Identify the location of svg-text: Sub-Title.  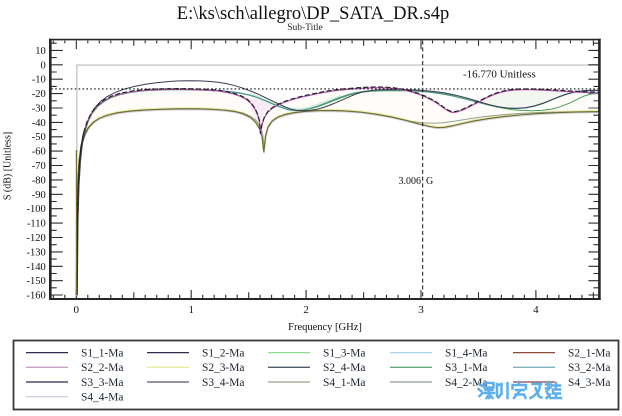
(305, 28).